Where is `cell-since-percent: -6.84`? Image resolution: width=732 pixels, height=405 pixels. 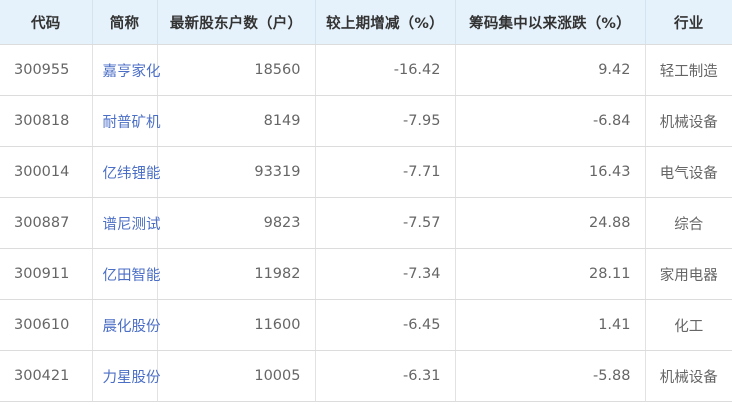
cell-since-percent: -6.84 is located at coordinates (550, 121).